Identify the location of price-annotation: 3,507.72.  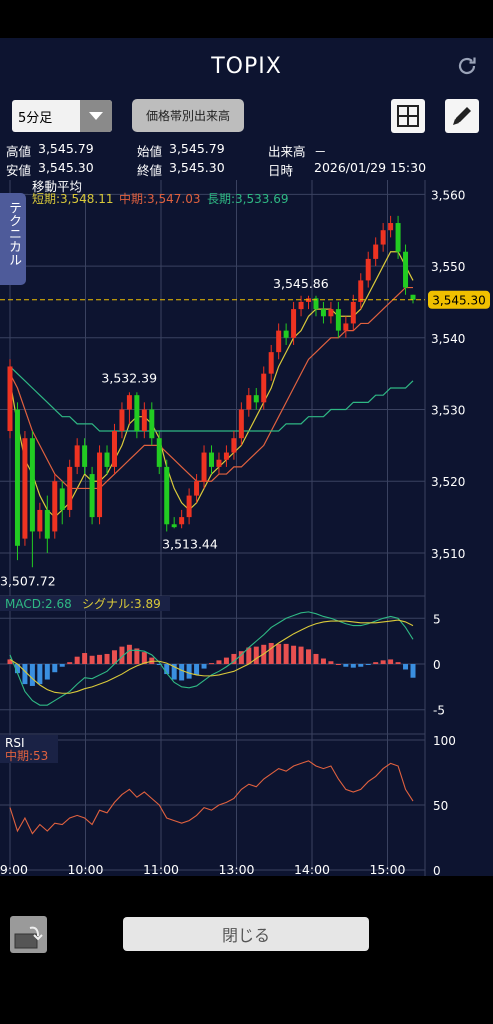
(28, 580).